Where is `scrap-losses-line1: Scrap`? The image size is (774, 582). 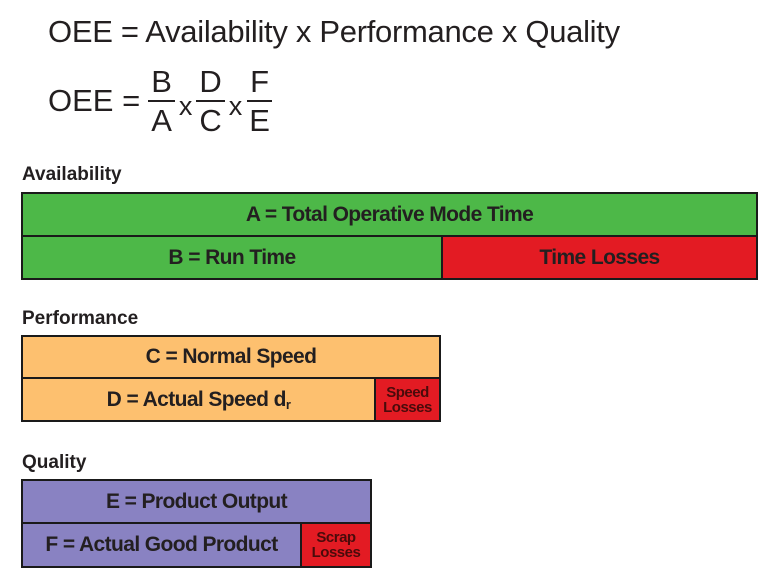 scrap-losses-line1: Scrap is located at coordinates (336, 537).